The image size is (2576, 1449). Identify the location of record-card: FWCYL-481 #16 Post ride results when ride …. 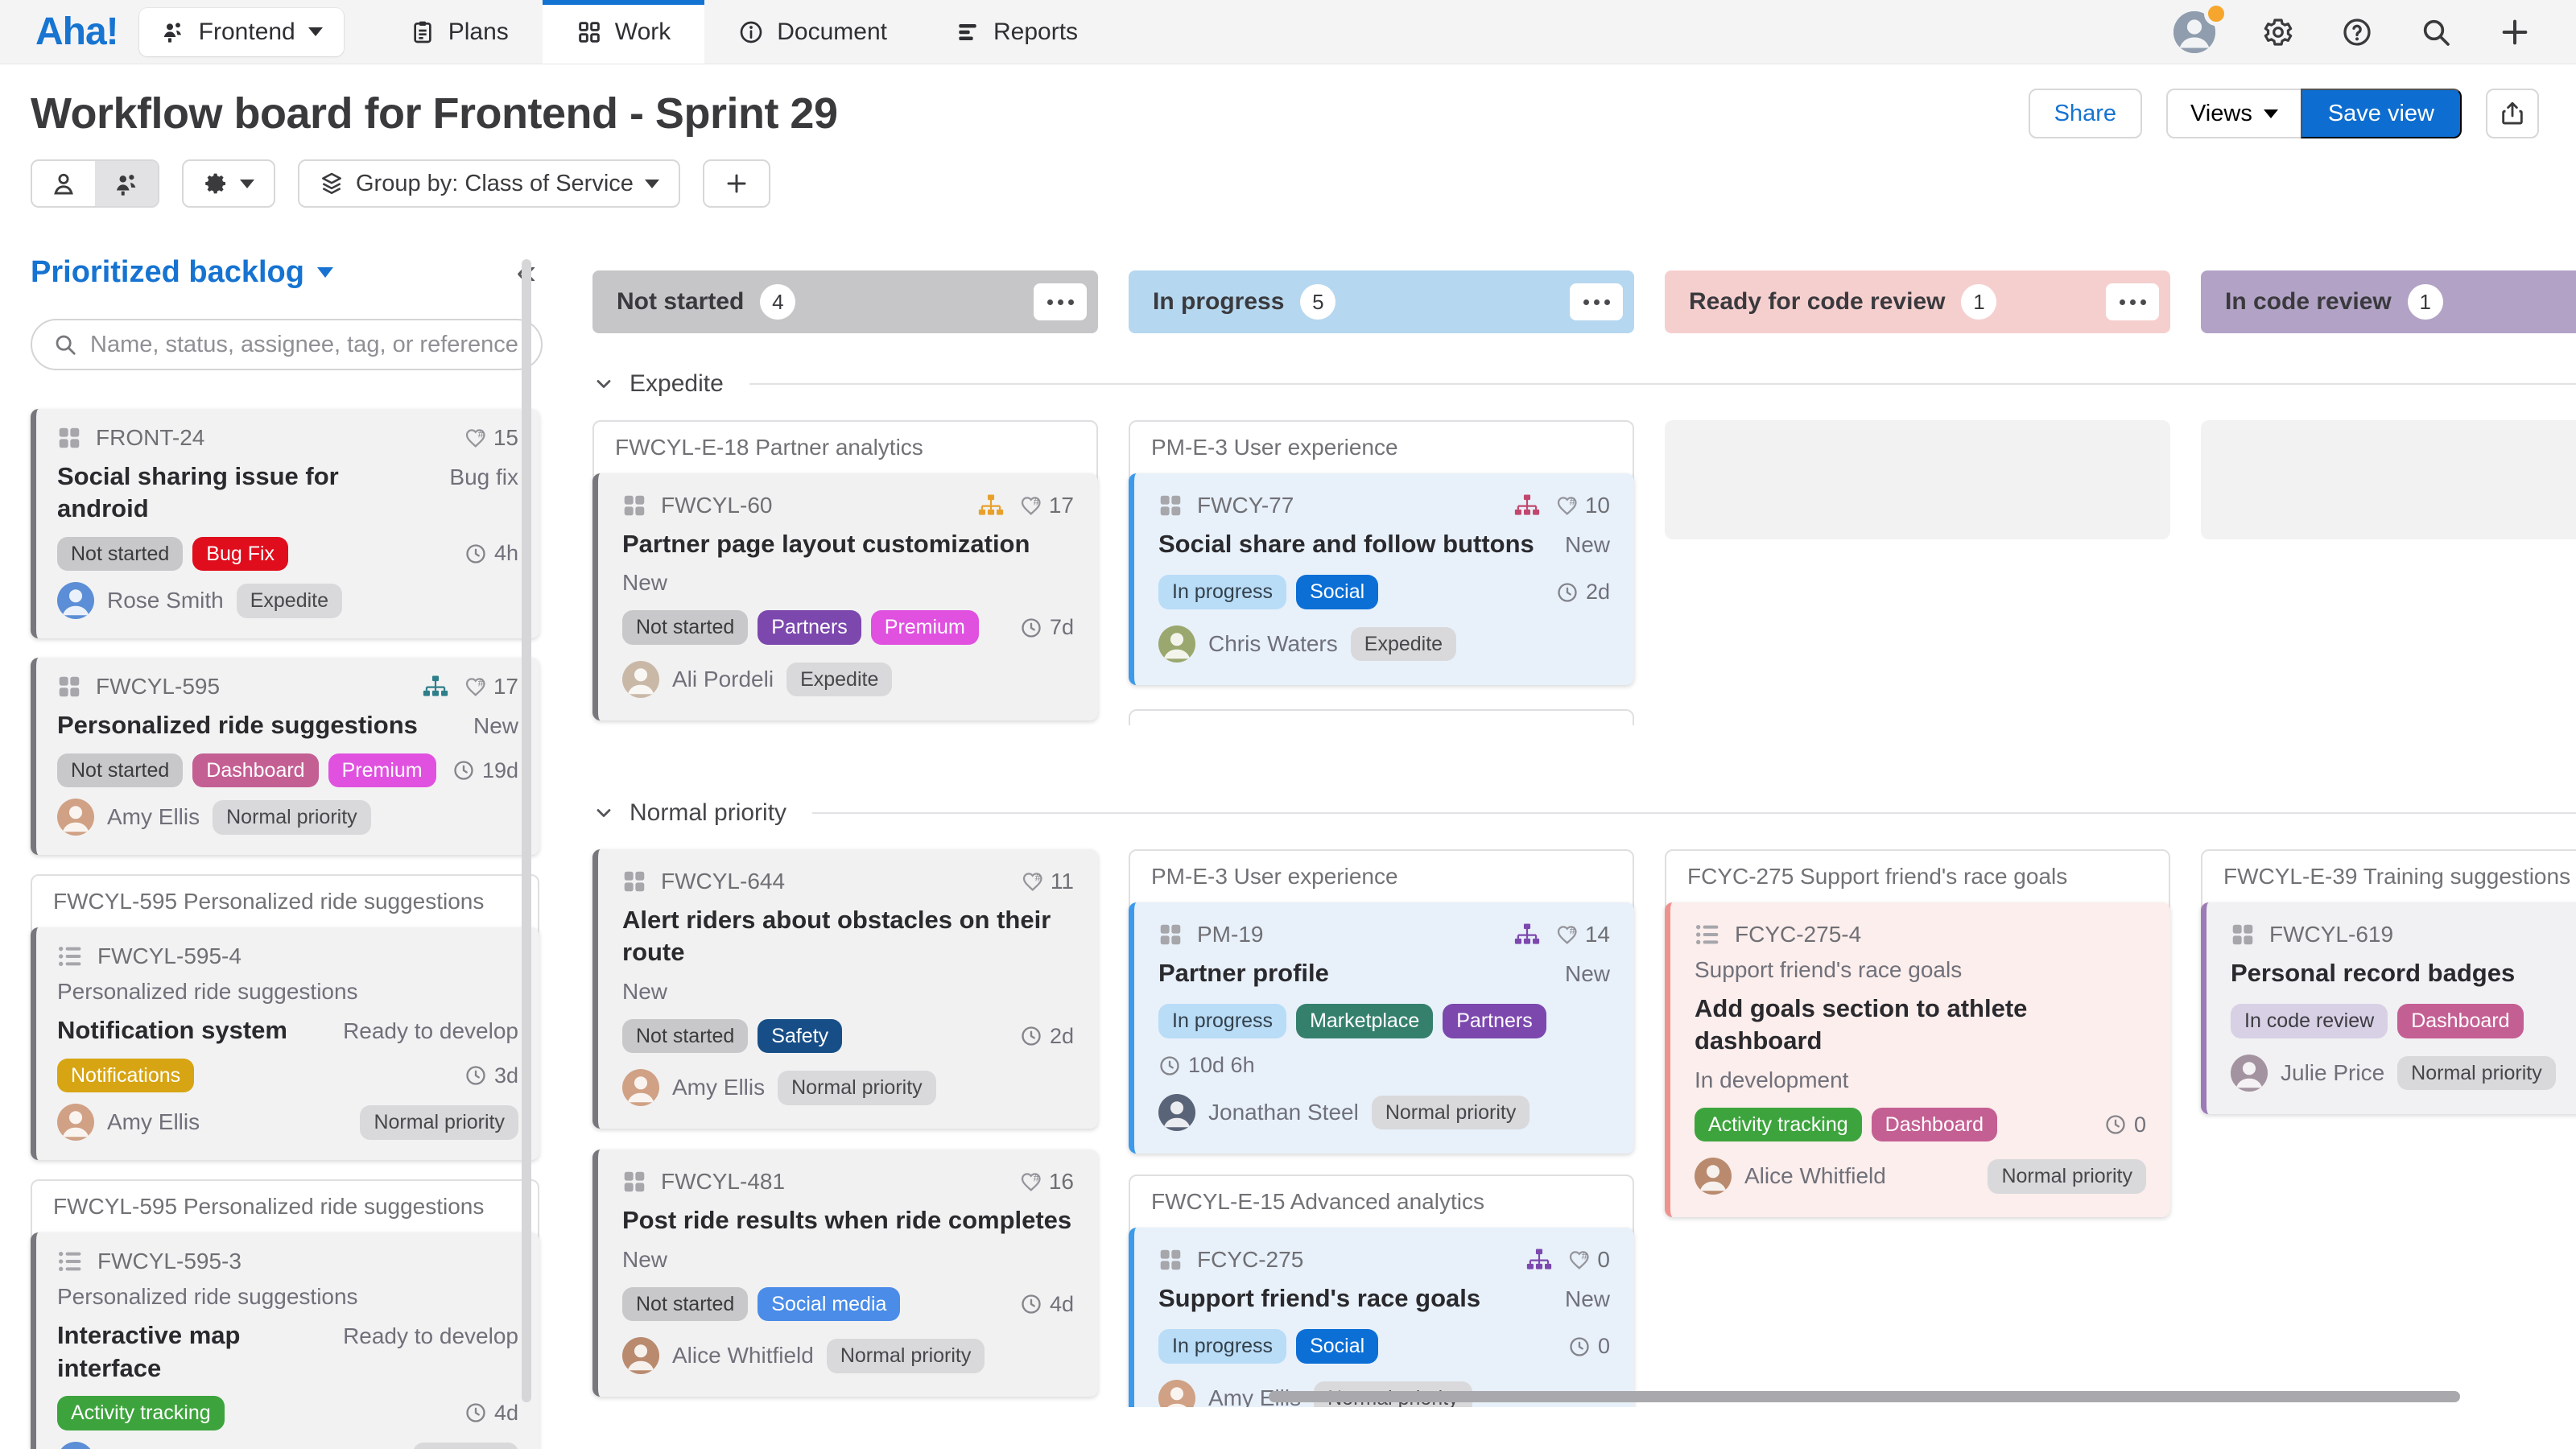
(845, 1273).